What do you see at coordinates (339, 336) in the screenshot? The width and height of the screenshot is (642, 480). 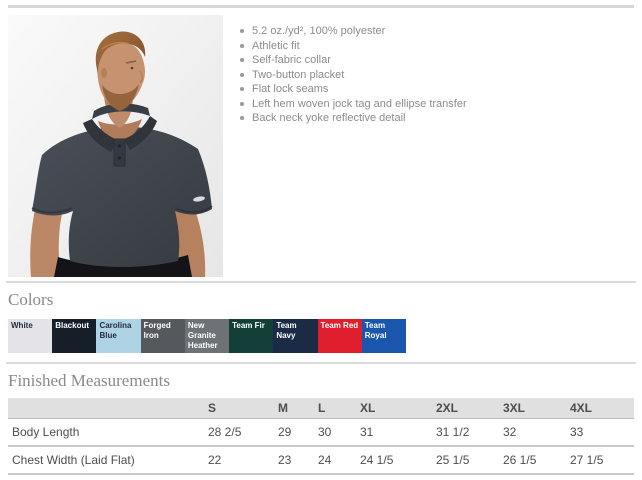 I see `color-swatch-team-red: Team Red` at bounding box center [339, 336].